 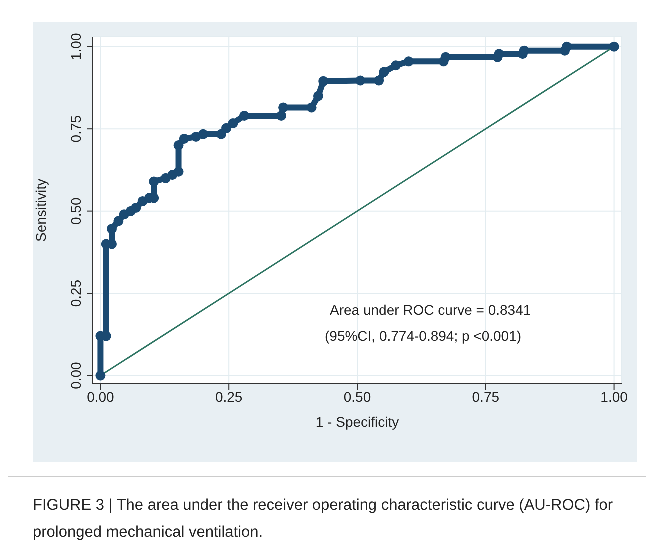 I want to click on y-tick-label: 0.50, so click(x=76, y=211).